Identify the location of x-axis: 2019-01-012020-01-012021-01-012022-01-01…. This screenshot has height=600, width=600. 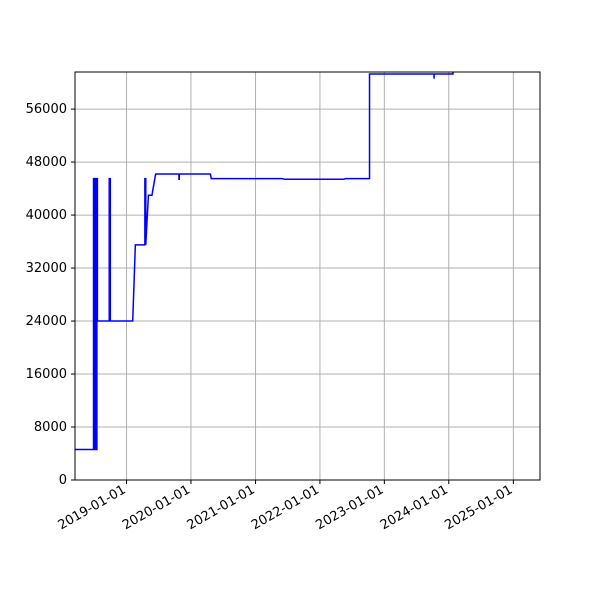
(285, 506).